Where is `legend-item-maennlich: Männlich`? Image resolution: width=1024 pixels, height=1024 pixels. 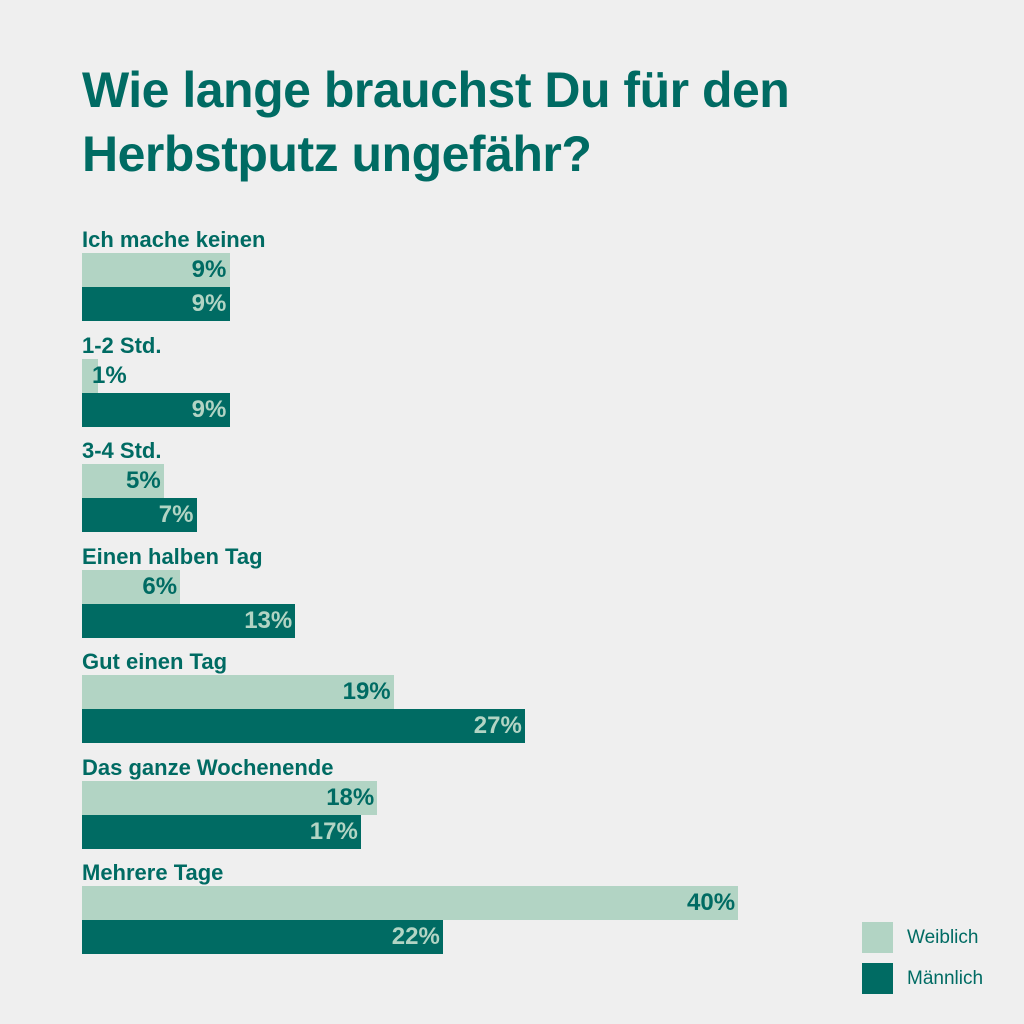
legend-item-maennlich: Männlich is located at coordinates (922, 978).